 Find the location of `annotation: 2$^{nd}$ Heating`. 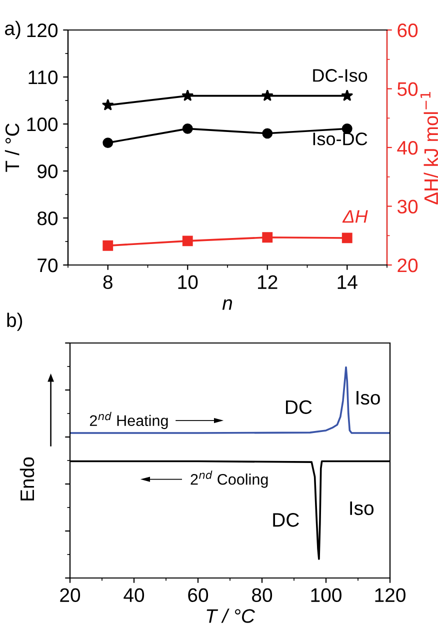

annotation: 2$^{nd}$ Heating is located at coordinates (129, 421).